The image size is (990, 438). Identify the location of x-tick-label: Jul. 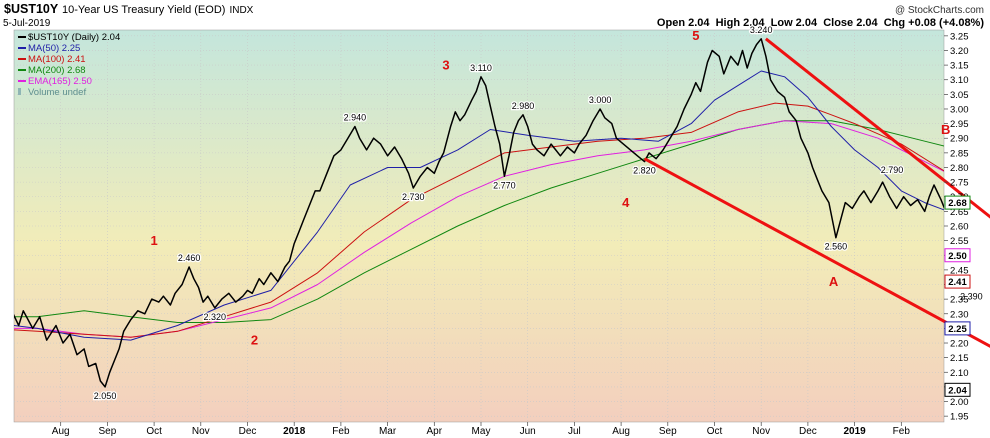
(574, 431).